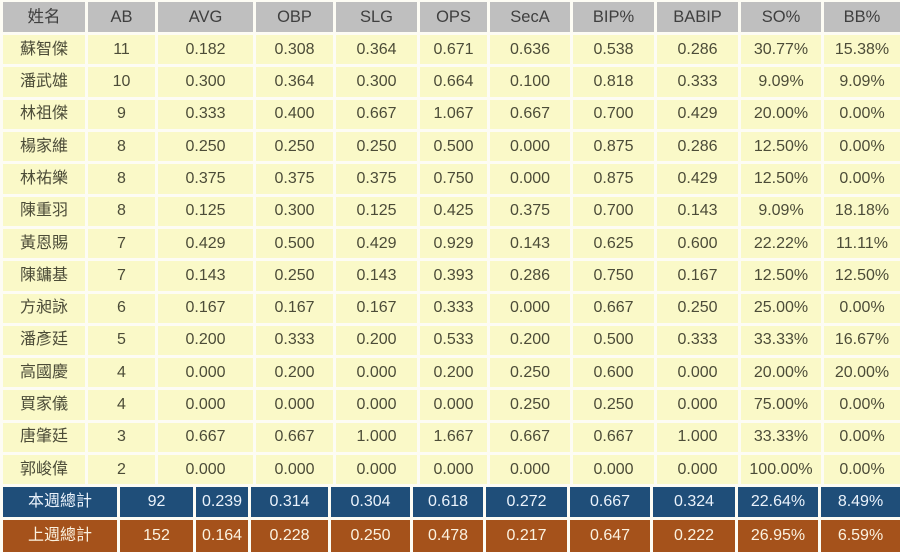 The width and height of the screenshot is (900, 552). What do you see at coordinates (455, 342) in the screenshot?
I see `stat-cell-ops: 0.533` at bounding box center [455, 342].